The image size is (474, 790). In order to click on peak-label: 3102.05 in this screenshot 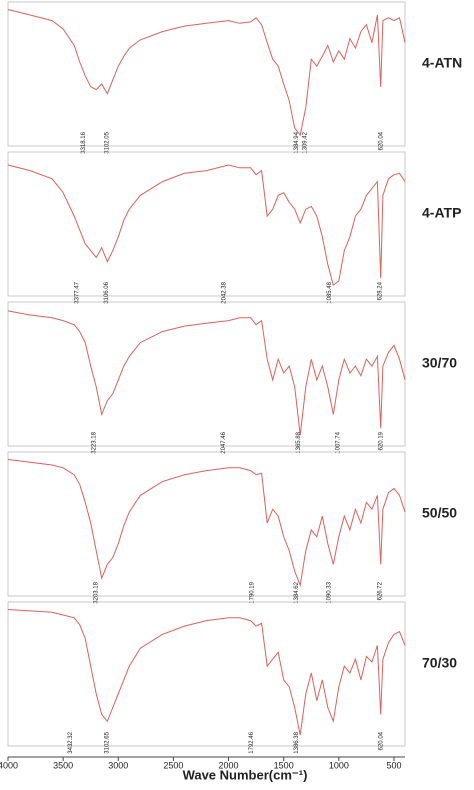, I will do `click(108, 142)`.